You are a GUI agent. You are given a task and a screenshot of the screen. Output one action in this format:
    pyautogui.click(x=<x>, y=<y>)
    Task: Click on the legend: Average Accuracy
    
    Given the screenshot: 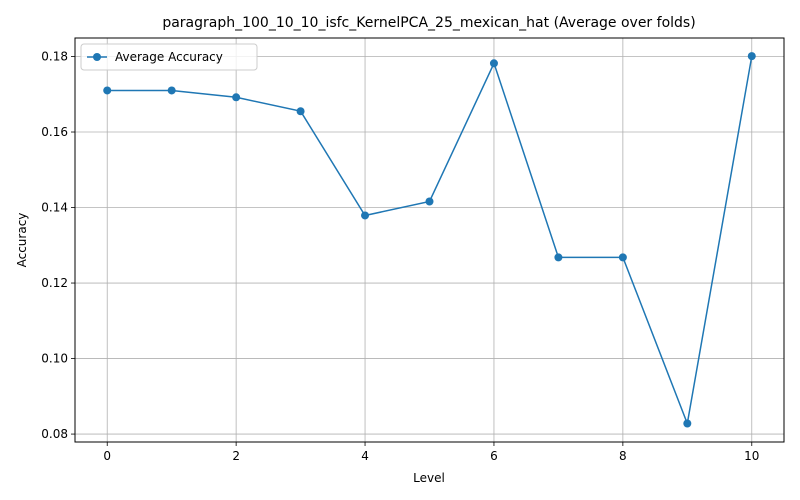 What is the action you would take?
    pyautogui.click(x=169, y=57)
    